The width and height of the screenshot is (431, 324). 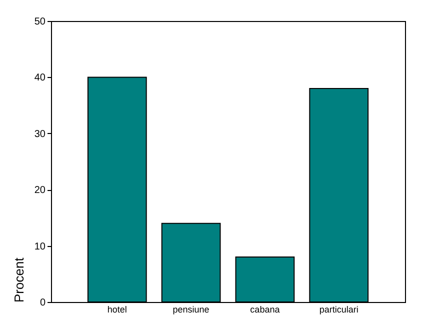 What do you see at coordinates (338, 309) in the screenshot?
I see `x-tick-label: particulari` at bounding box center [338, 309].